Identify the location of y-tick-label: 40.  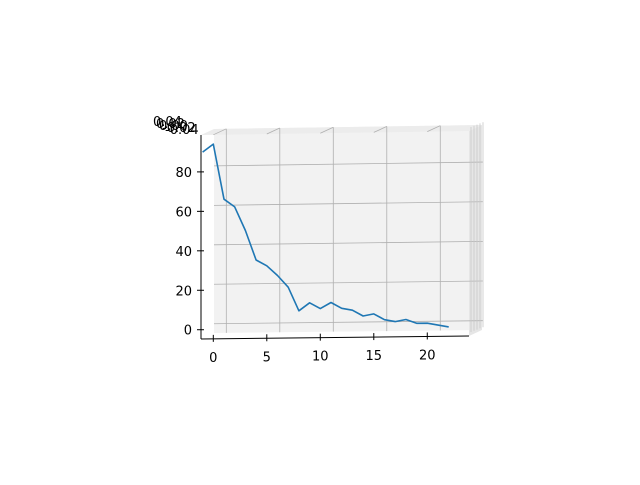
(183, 252).